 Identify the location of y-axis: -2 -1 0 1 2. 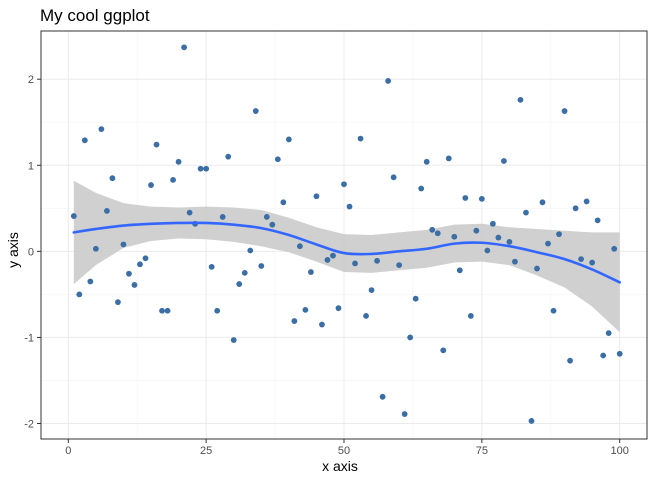
(32, 252).